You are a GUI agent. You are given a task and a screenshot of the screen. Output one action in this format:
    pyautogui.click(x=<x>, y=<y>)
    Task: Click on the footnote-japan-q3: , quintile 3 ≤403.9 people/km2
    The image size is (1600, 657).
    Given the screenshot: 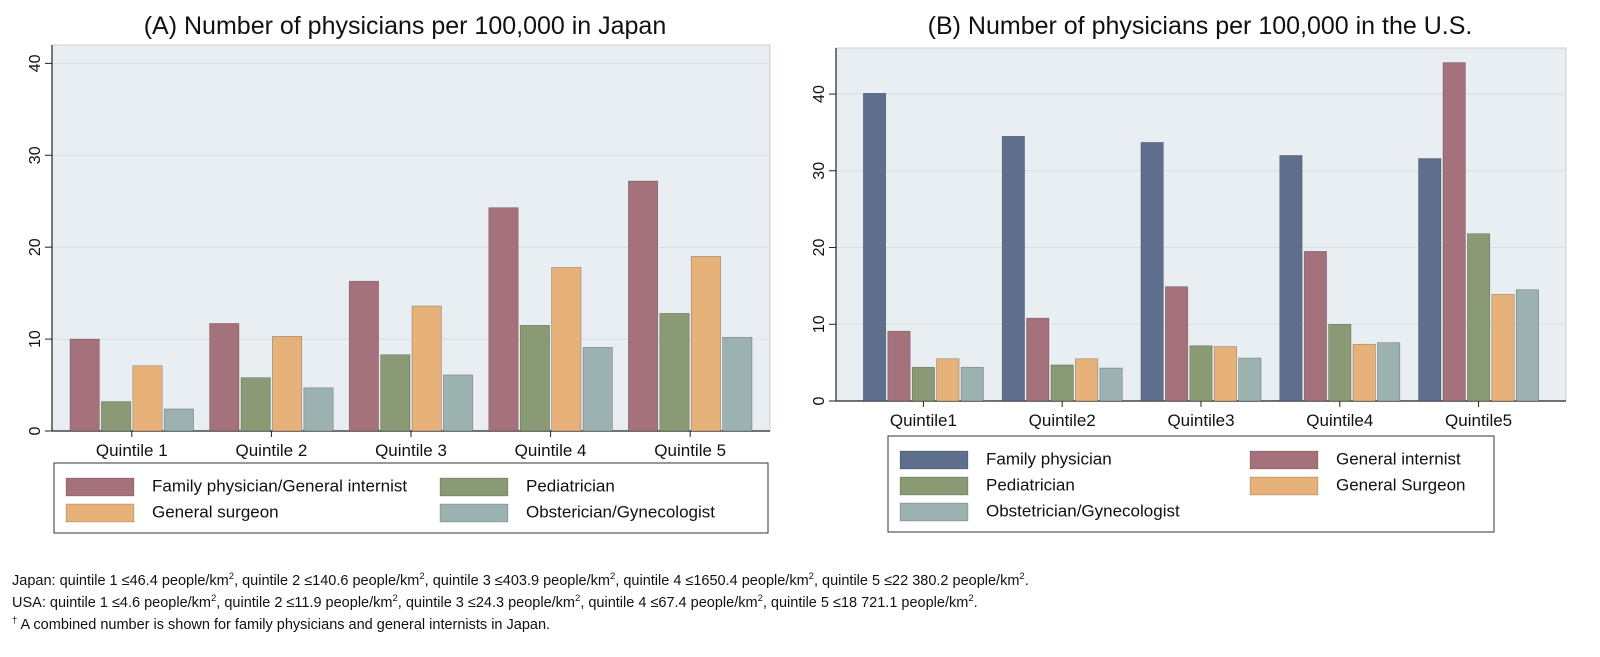 What is the action you would take?
    pyautogui.click(x=520, y=580)
    